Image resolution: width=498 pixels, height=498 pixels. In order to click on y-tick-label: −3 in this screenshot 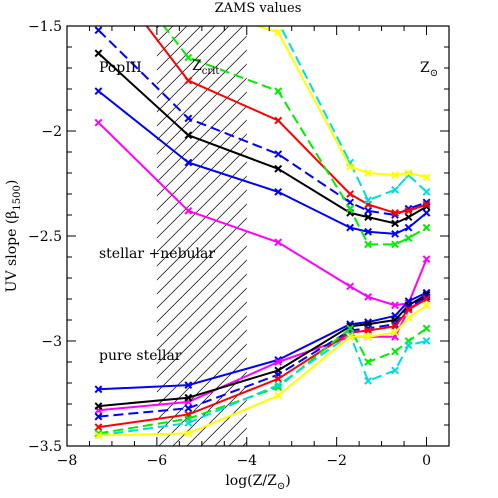, I will do `click(51, 342)`.